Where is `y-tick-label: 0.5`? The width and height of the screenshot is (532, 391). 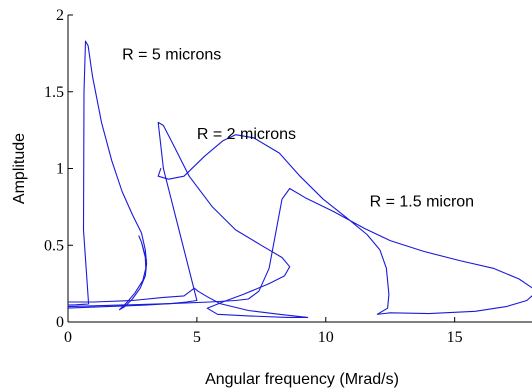 y-tick-label: 0.5 is located at coordinates (54, 245).